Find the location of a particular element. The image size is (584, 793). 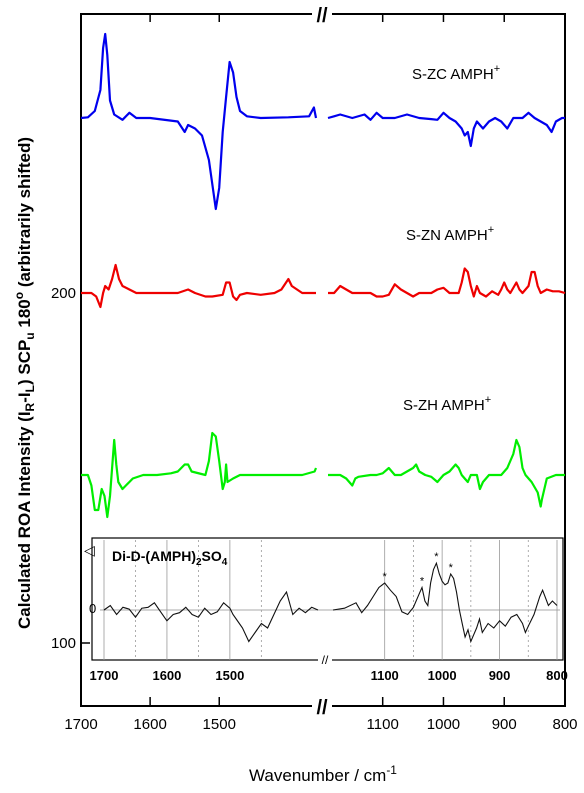

inset-line-seg1 is located at coordinates (445, 602).